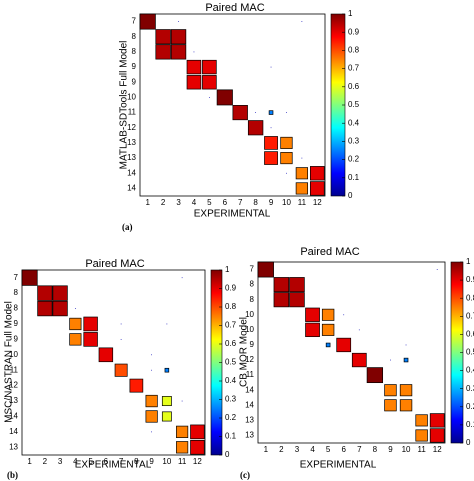  I want to click on y-tick-label: 11, so click(14, 369).